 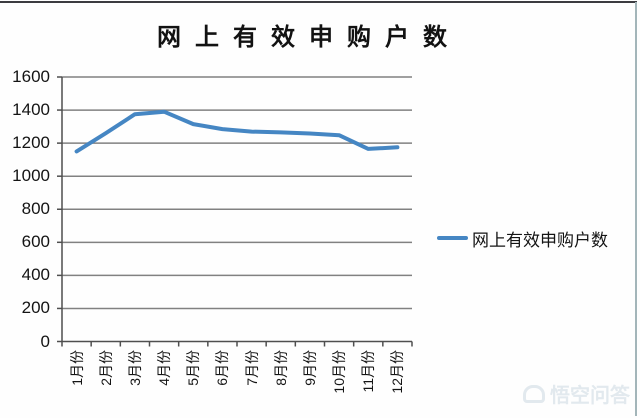 What do you see at coordinates (636, 209) in the screenshot?
I see `window-right-border` at bounding box center [636, 209].